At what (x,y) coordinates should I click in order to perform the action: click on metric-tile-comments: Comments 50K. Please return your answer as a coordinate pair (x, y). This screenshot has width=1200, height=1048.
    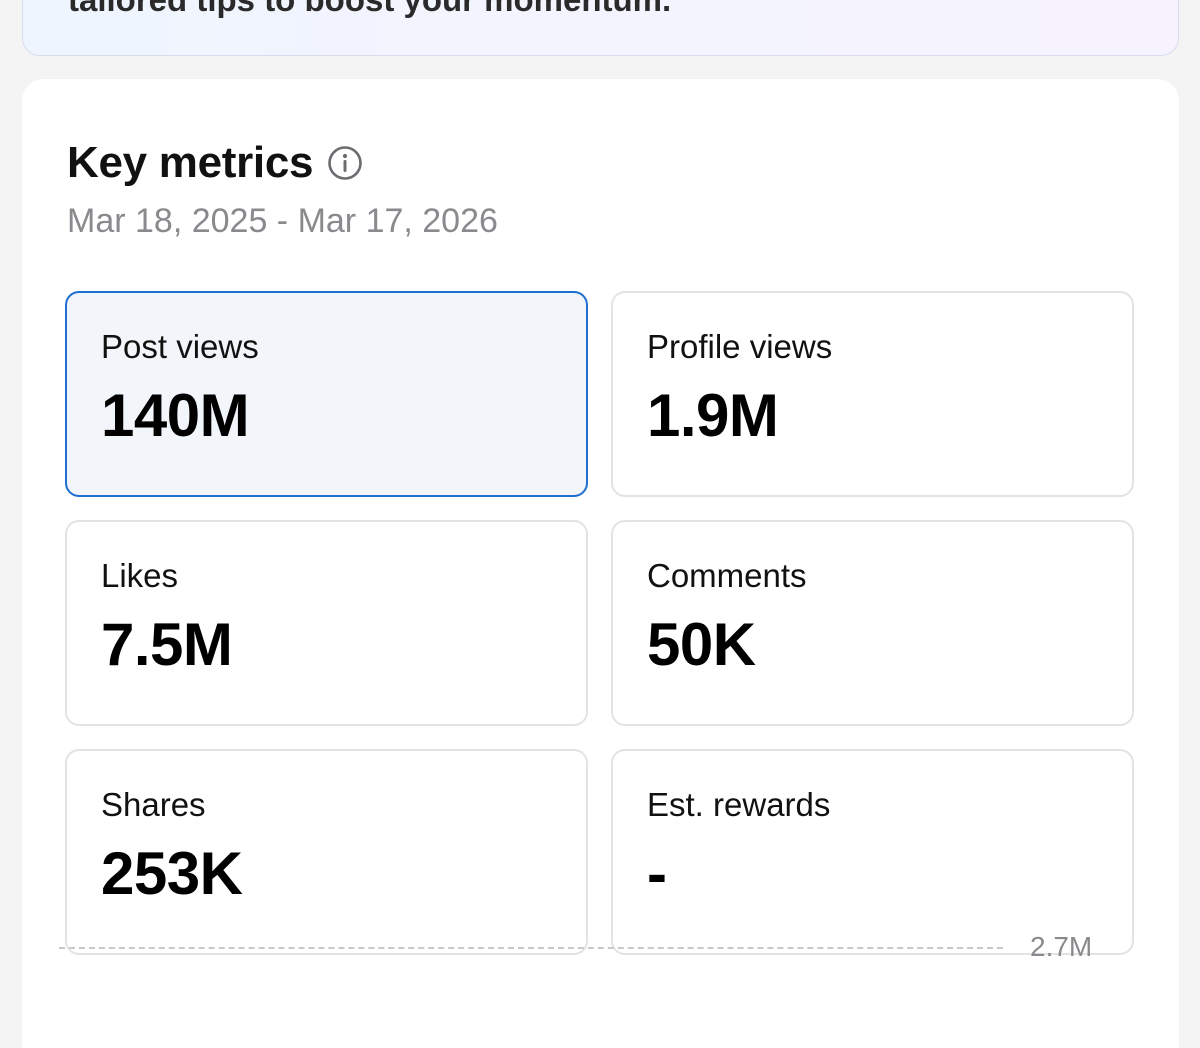
    Looking at the image, I should click on (872, 623).